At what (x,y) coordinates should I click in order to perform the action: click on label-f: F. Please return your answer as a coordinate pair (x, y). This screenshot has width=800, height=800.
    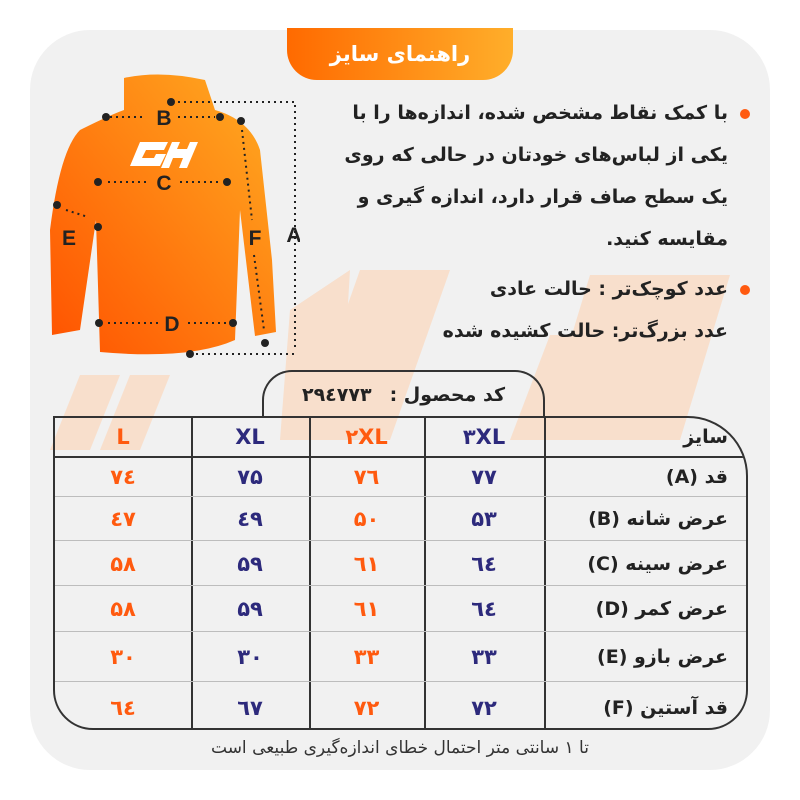
    Looking at the image, I should click on (255, 238).